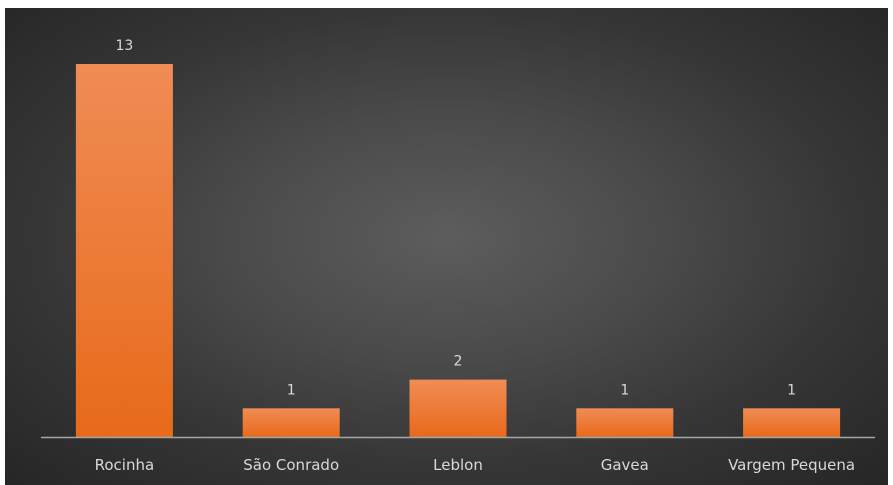  Describe the element at coordinates (458, 465) in the screenshot. I see `x-tick-label-2: Leblon` at that location.